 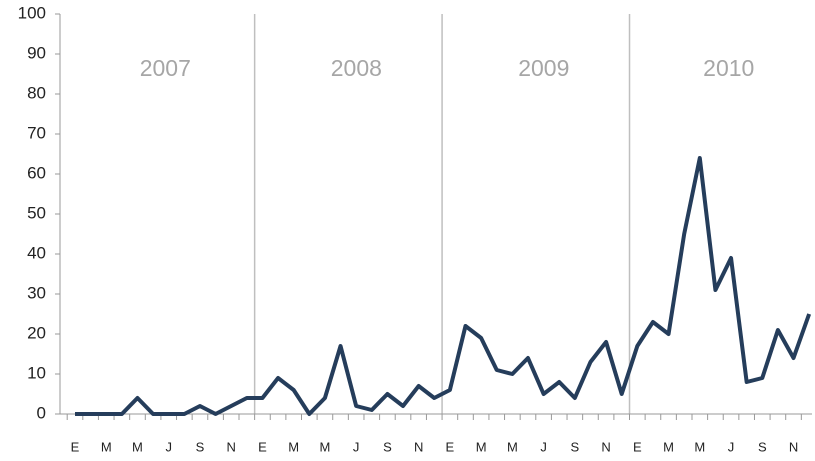 What do you see at coordinates (36, 292) in the screenshot?
I see `y-tick-label: 30` at bounding box center [36, 292].